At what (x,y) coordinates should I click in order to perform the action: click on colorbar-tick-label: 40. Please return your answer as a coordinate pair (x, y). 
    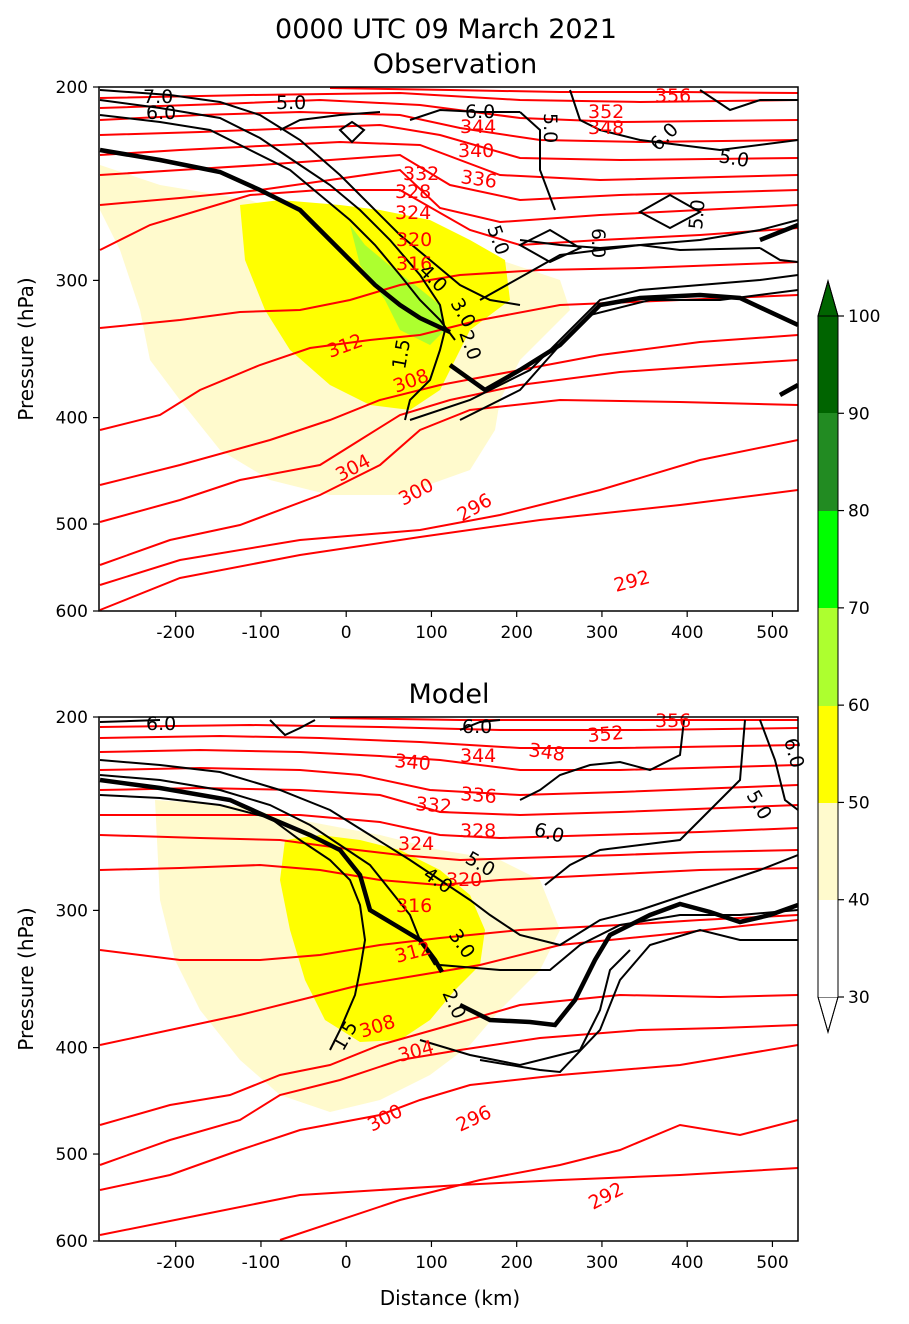
    Looking at the image, I should click on (859, 901).